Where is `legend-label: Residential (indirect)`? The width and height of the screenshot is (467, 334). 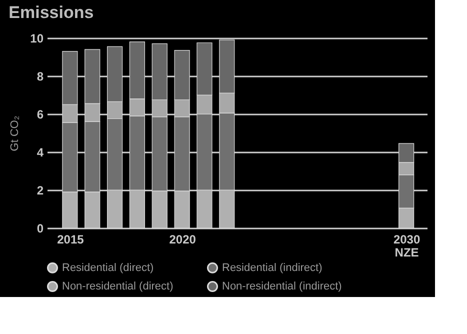 legend-label: Residential (indirect) is located at coordinates (272, 268).